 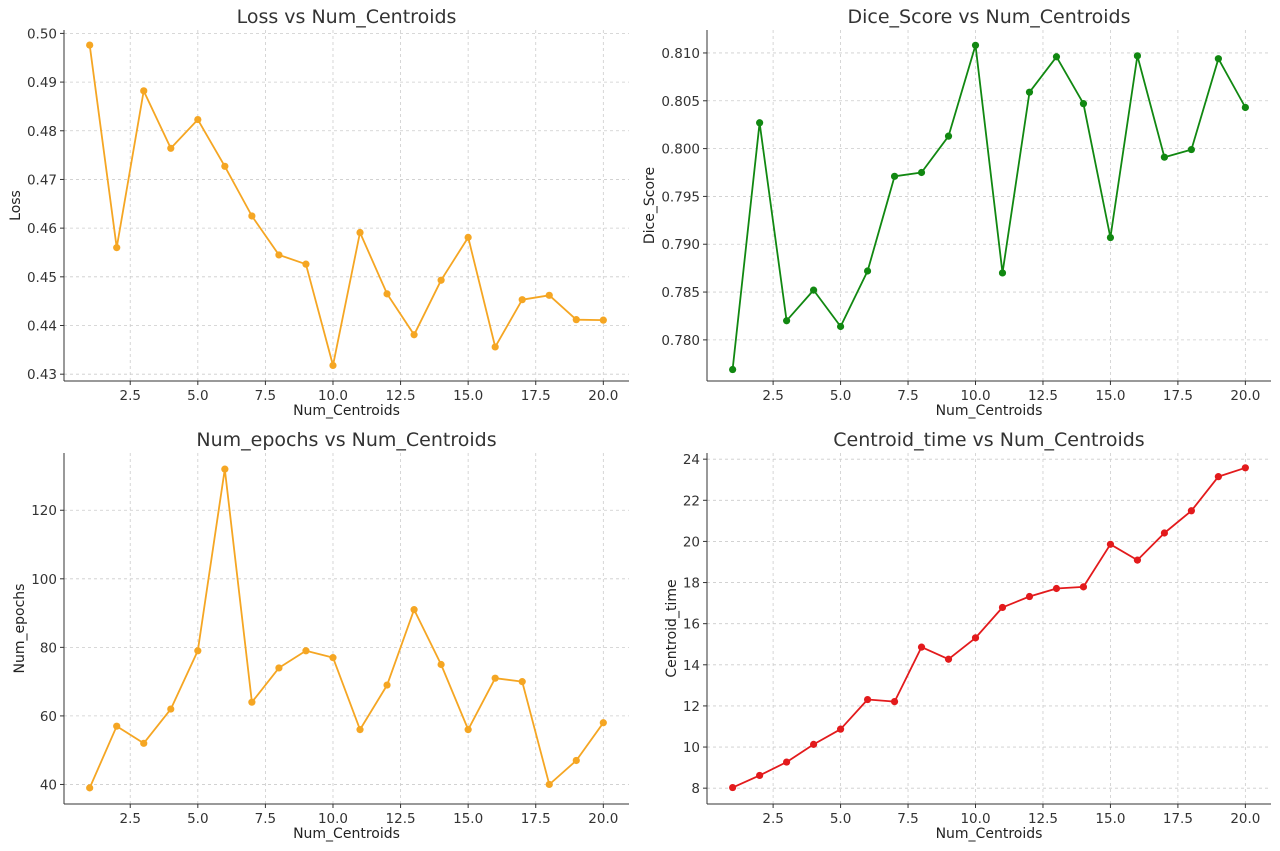 I want to click on y-tick-label: 80, so click(x=48, y=648).